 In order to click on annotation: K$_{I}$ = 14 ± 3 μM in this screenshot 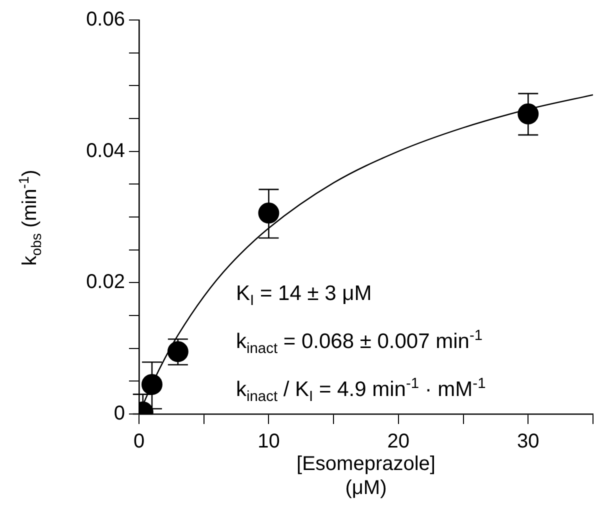, I will do `click(304, 296)`.